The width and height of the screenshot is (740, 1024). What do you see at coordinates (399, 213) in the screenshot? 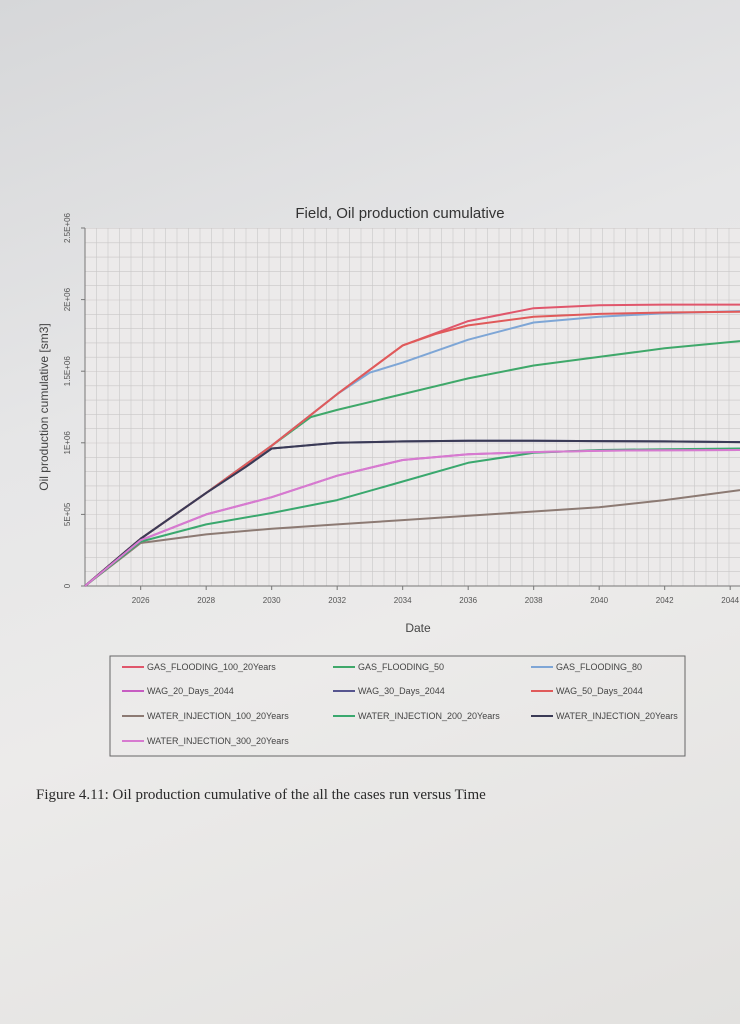
I see `chart-title: Field, Oil production cumulative` at bounding box center [399, 213].